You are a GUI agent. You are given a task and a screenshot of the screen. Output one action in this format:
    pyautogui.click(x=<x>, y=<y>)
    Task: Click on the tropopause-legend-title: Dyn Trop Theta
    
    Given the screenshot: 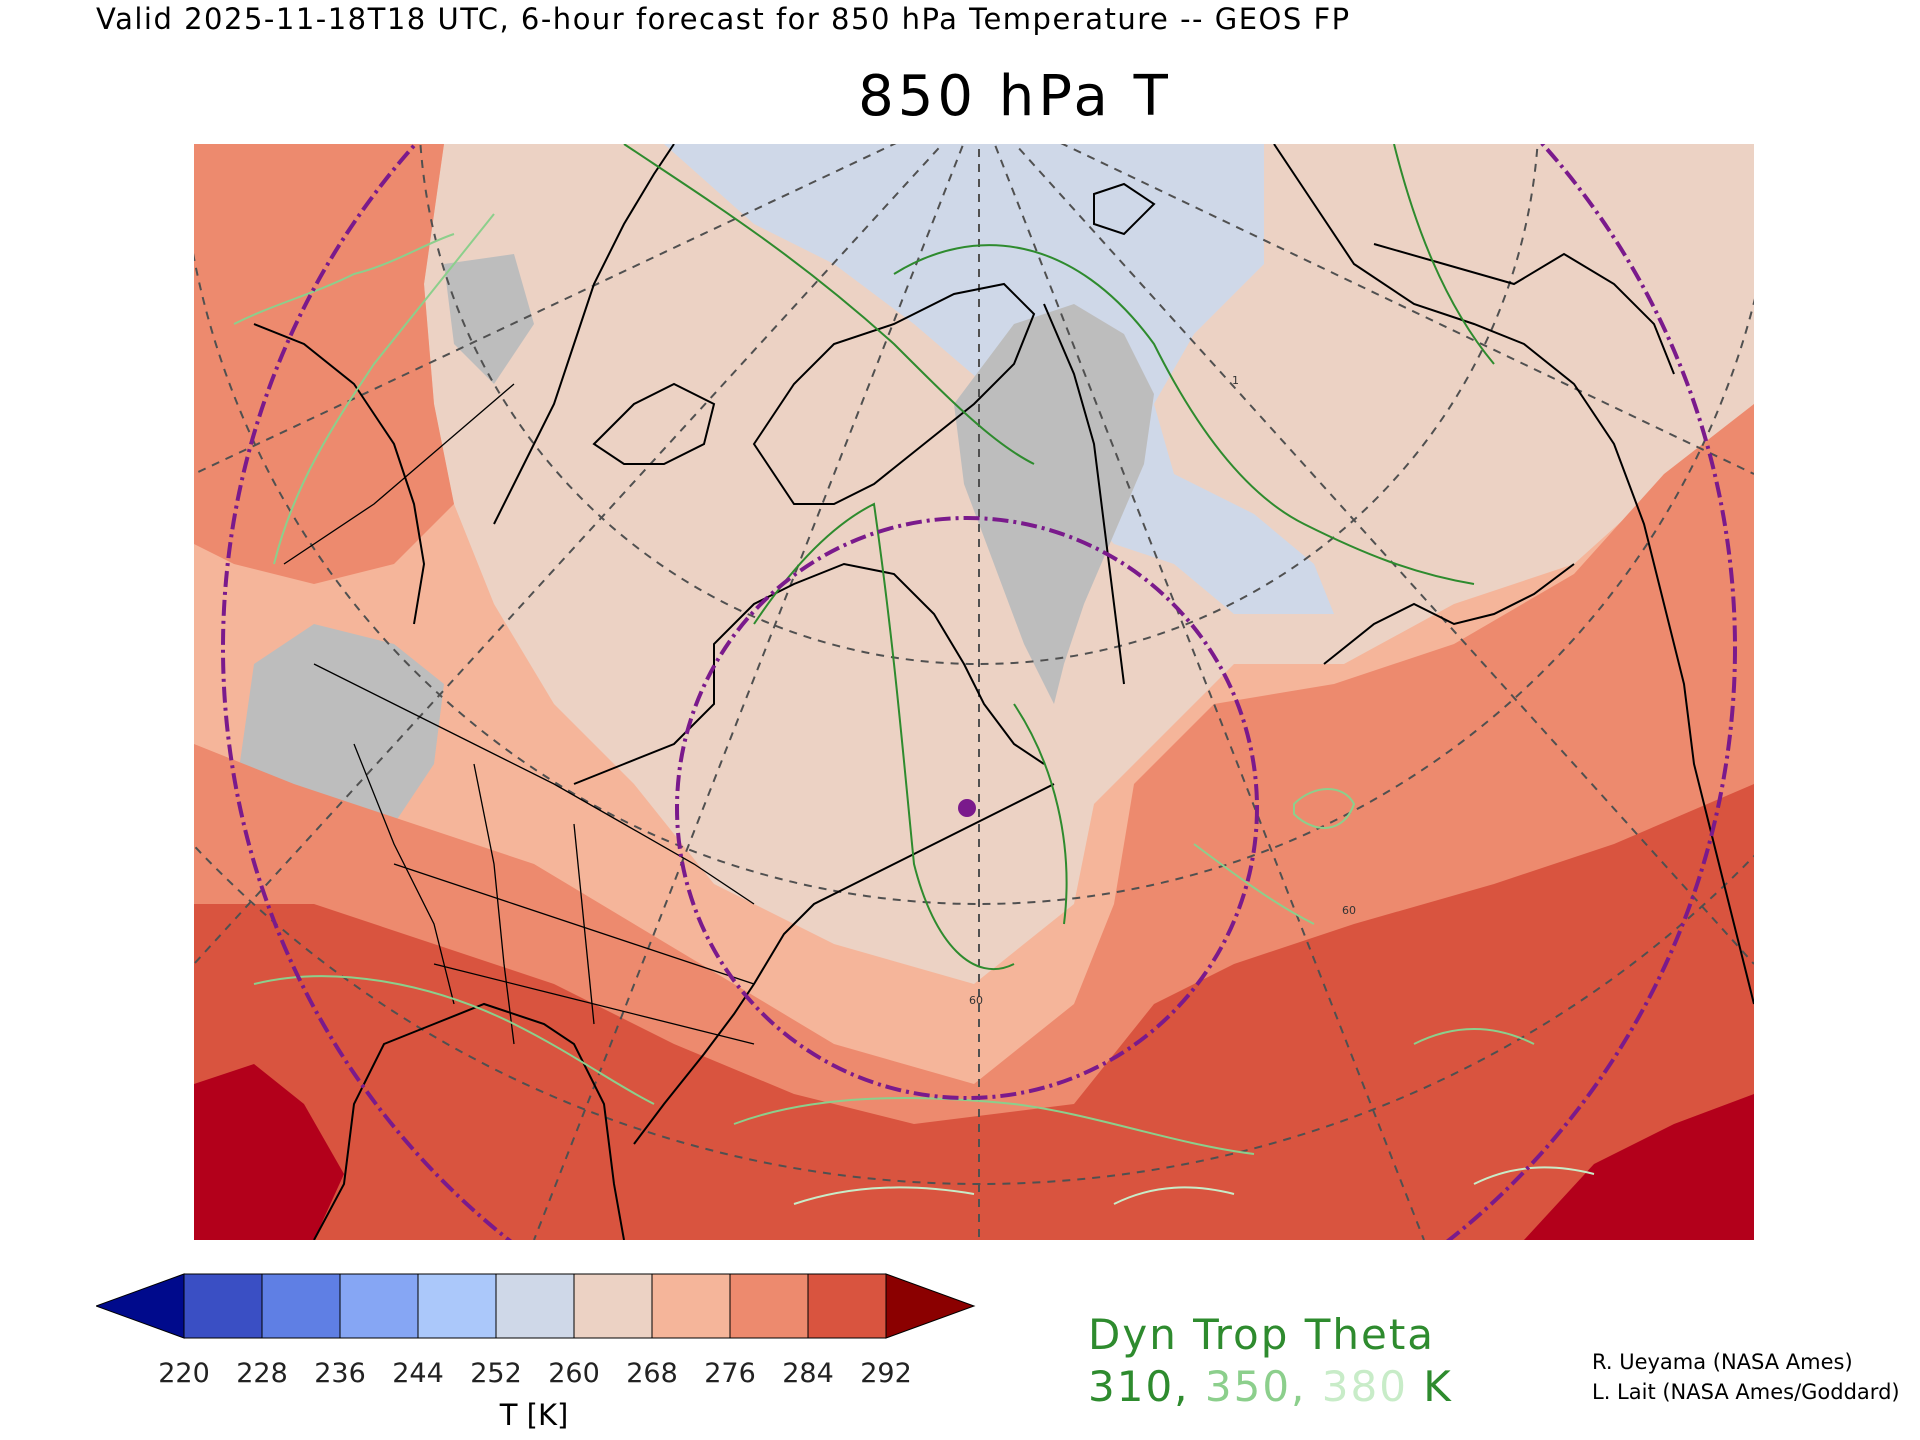 What is the action you would take?
    pyautogui.click(x=1262, y=1334)
    